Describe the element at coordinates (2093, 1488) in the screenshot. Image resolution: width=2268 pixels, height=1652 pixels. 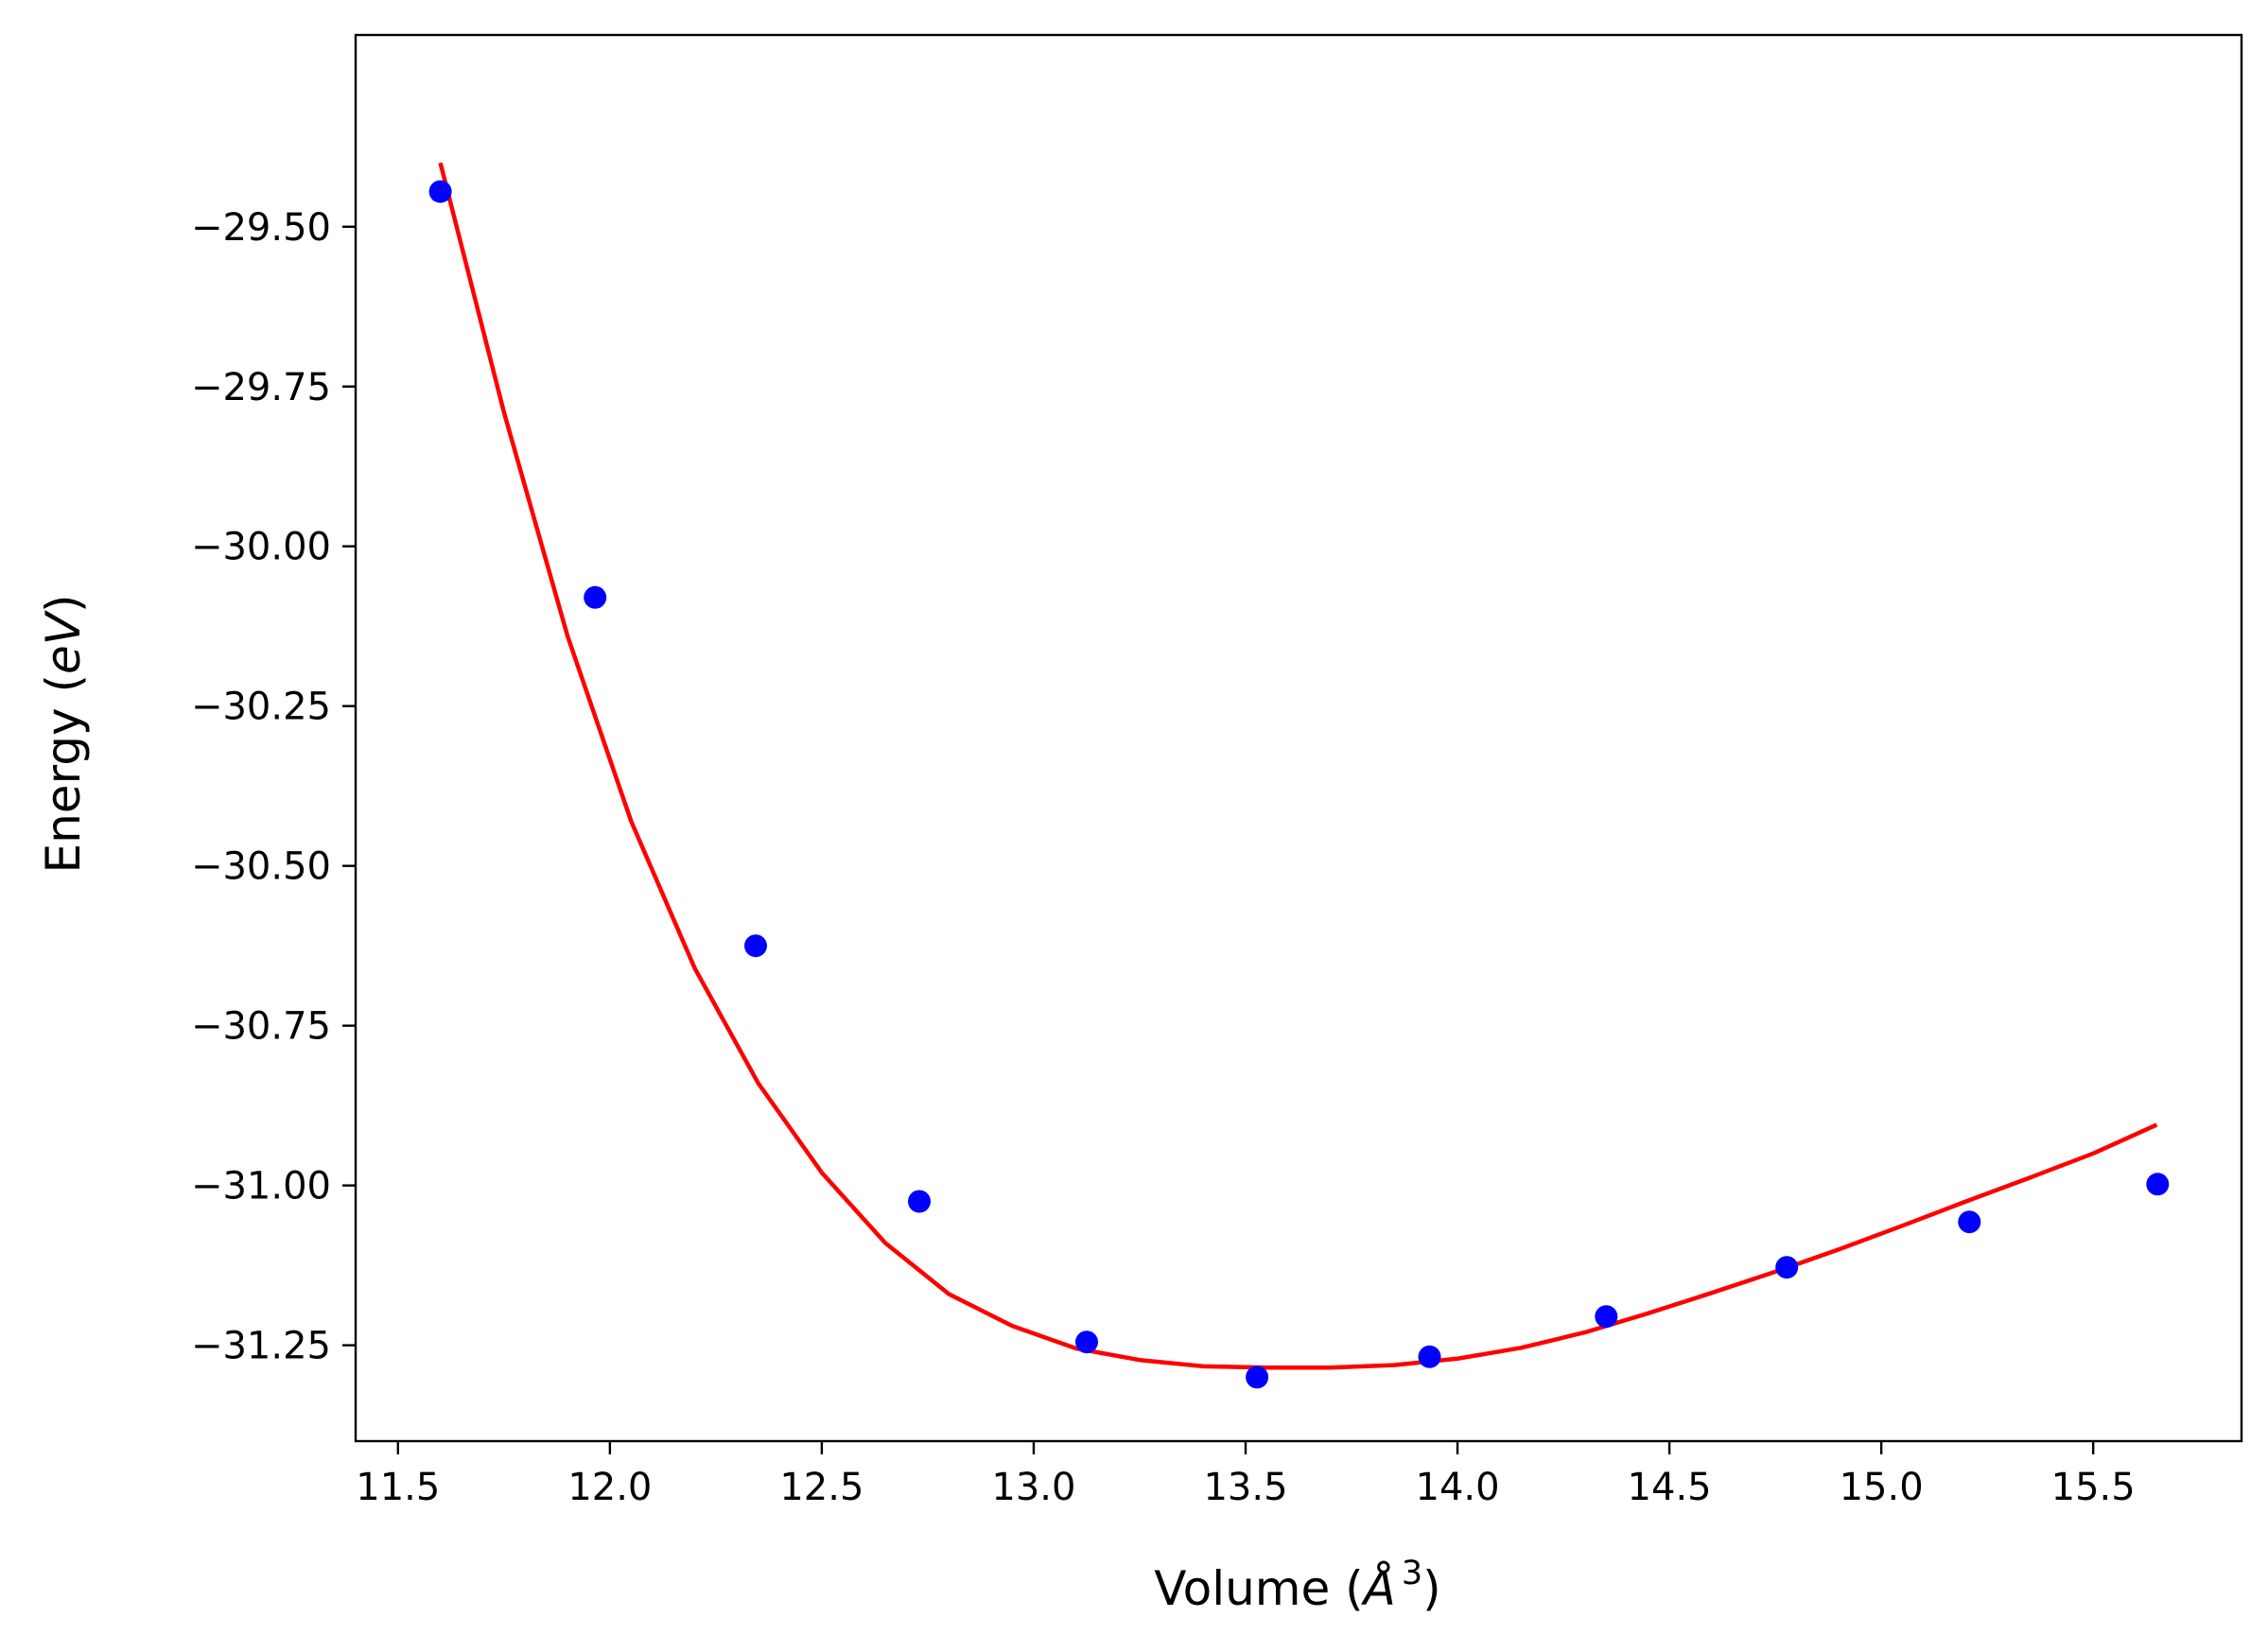
I see `x-tick-label: 15.5` at that location.